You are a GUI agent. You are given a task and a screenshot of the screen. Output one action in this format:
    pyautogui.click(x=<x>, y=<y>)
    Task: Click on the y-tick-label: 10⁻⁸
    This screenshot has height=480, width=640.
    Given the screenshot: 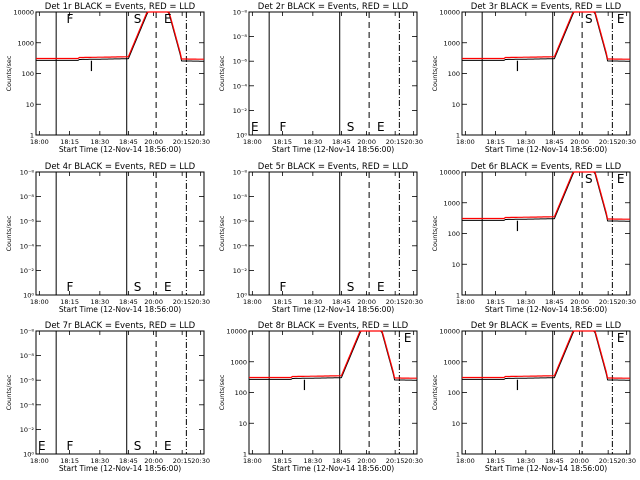 What is the action you would take?
    pyautogui.click(x=27, y=173)
    